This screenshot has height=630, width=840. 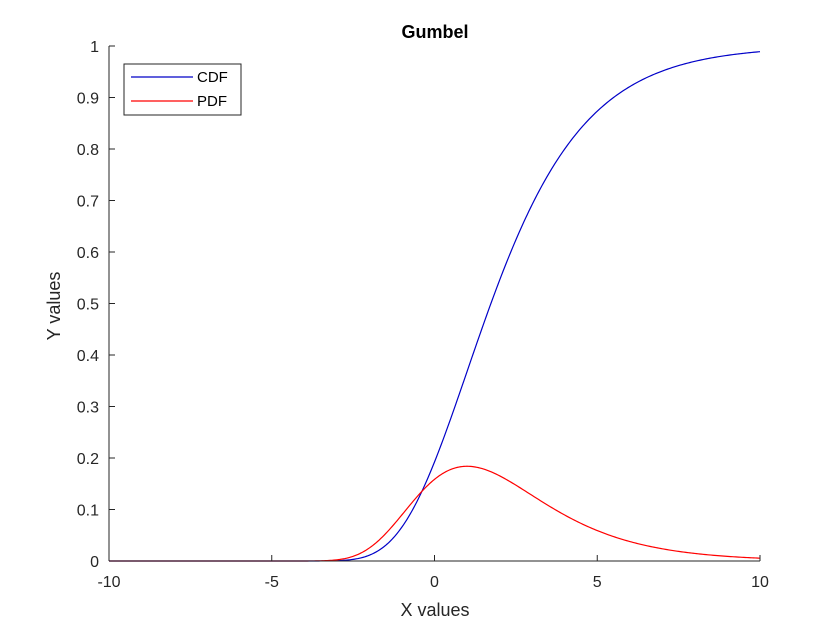 What do you see at coordinates (94, 47) in the screenshot?
I see `y-tick-label: 1` at bounding box center [94, 47].